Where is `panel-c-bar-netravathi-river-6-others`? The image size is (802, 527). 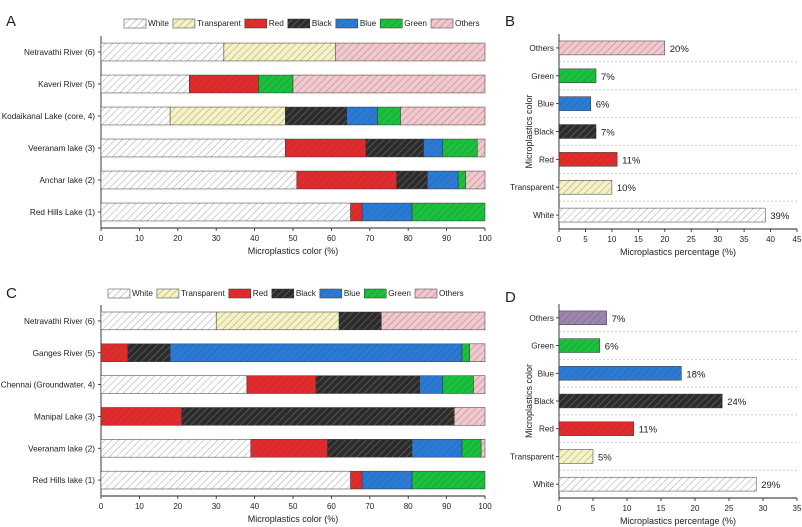 panel-c-bar-netravathi-river-6-others is located at coordinates (433, 321).